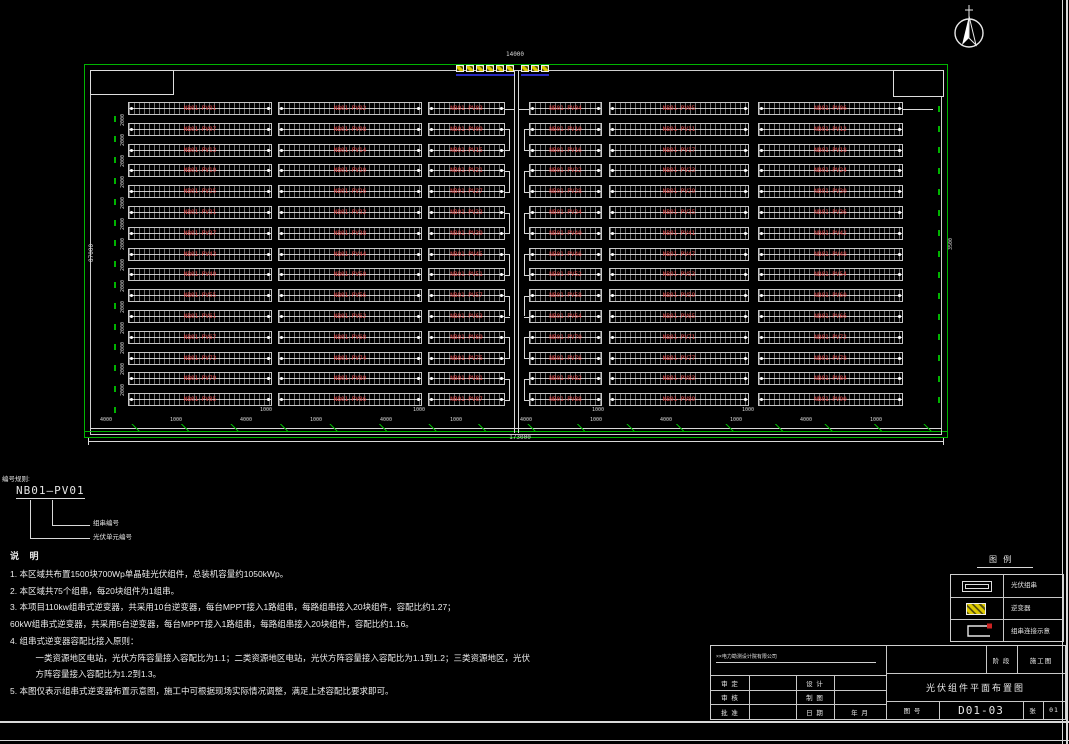 This screenshot has height=744, width=1069. Describe the element at coordinates (598, 410) in the screenshot. I see `dim-road: 1000` at that location.